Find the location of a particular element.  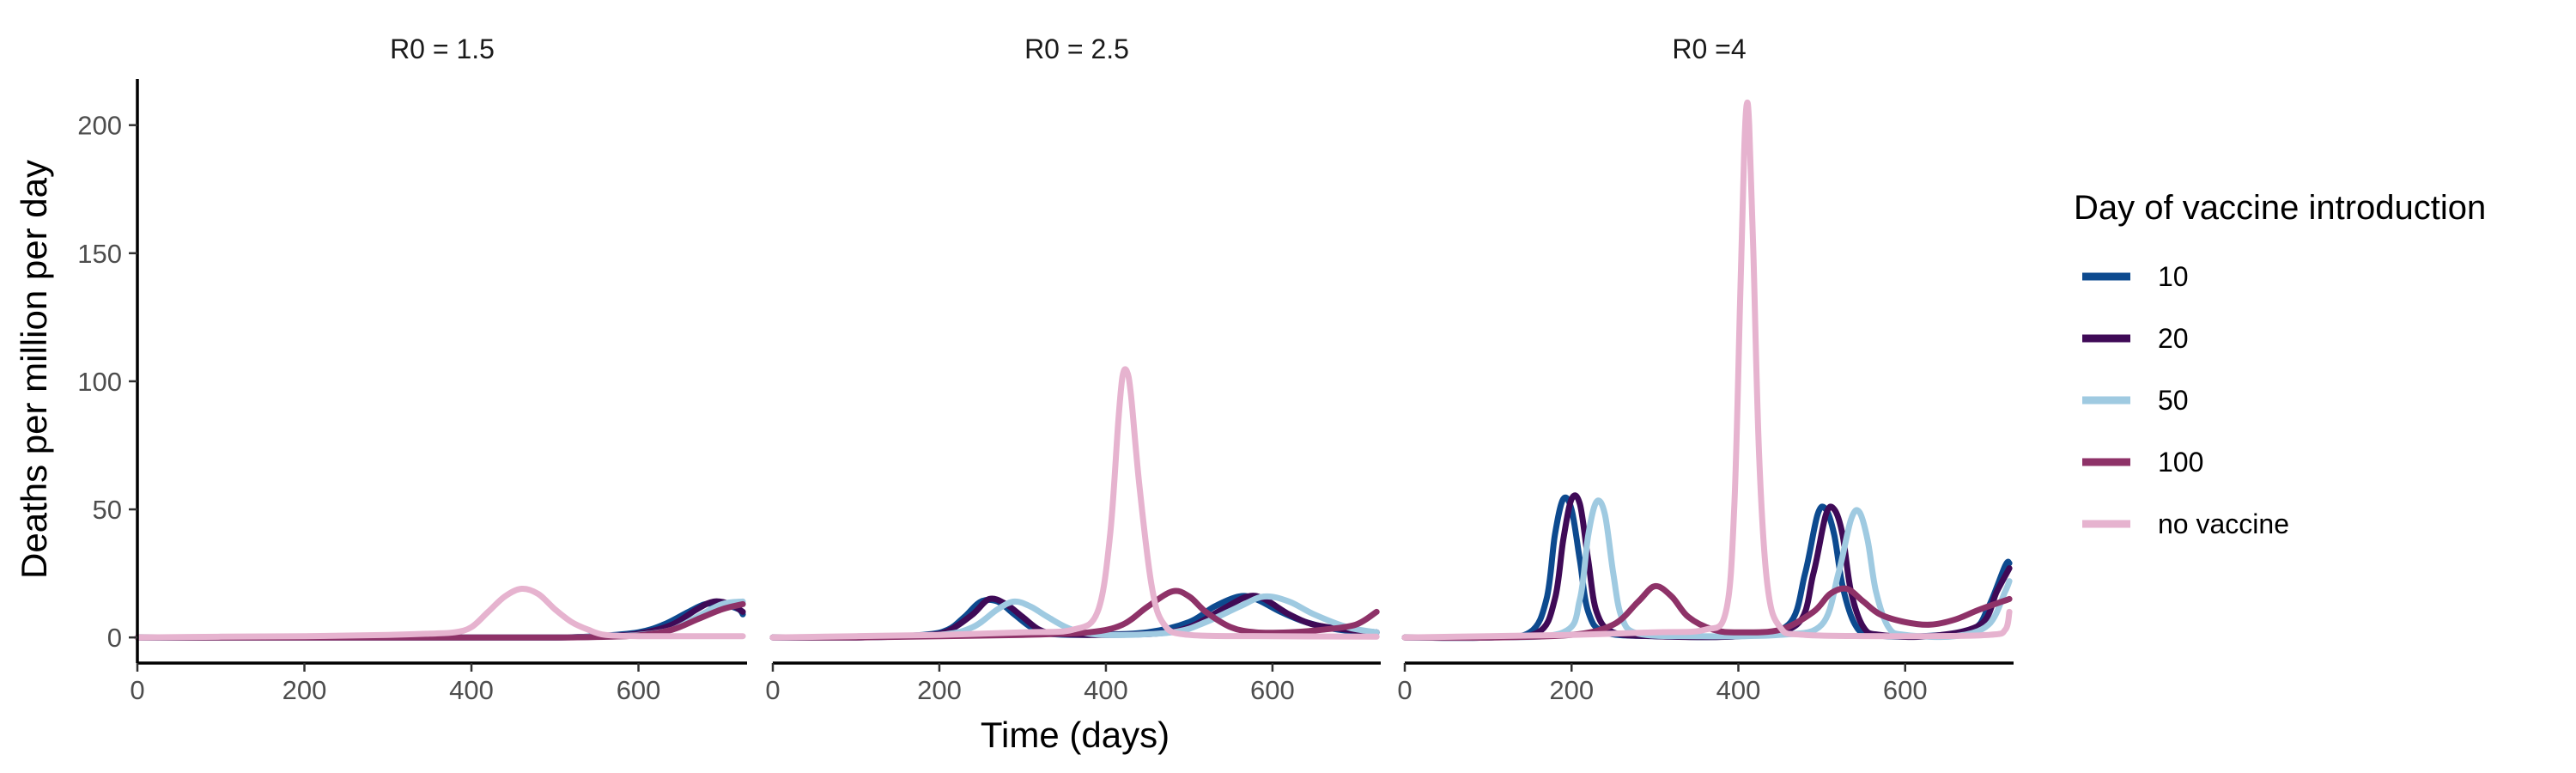

legend-title: Day of vaccine introduction is located at coordinates (2280, 208).